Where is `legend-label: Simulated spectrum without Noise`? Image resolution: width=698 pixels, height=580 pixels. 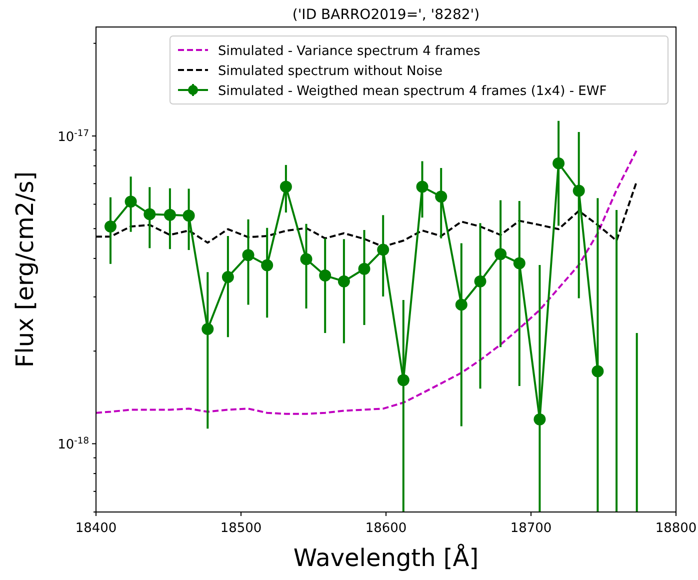
legend-label: Simulated spectrum without Noise is located at coordinates (330, 71).